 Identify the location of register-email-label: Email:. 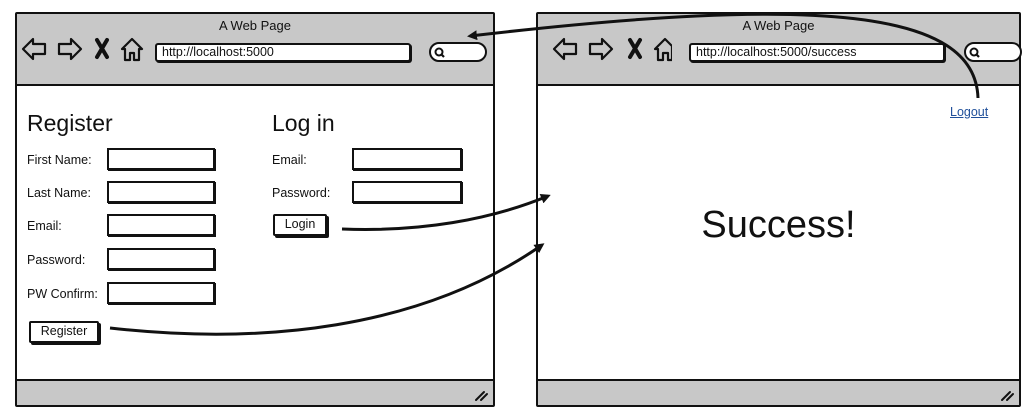
(44, 226).